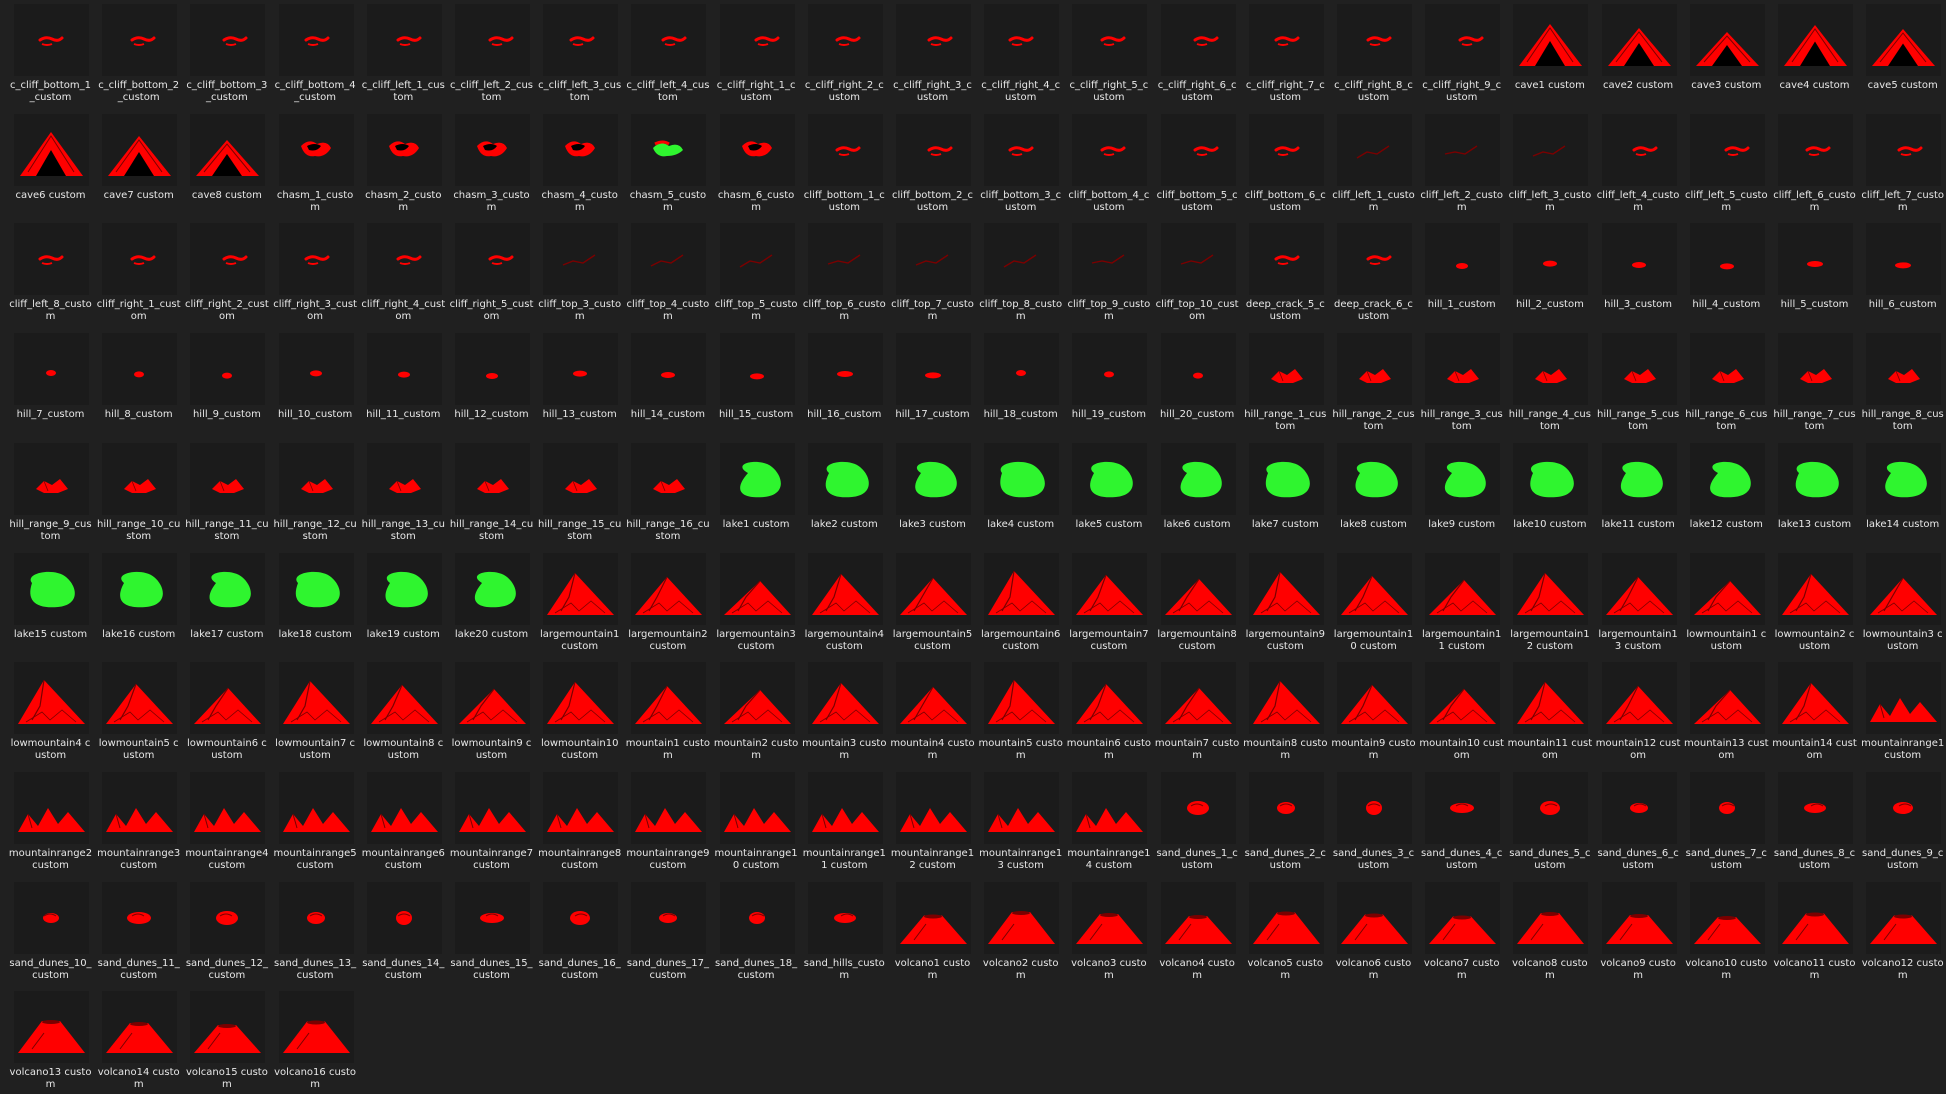 The image size is (1946, 1094). Describe the element at coordinates (50, 709) in the screenshot. I see `file-item: lowmountain4 custom` at that location.